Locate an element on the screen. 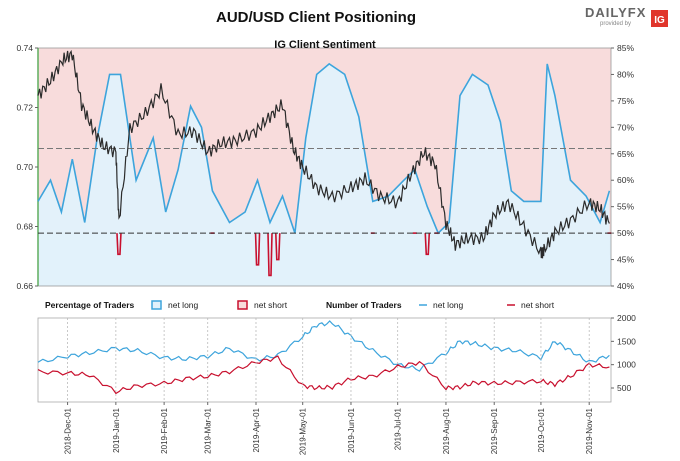 The height and width of the screenshot is (461, 680). x-tick-label: 2019-Aug-01 is located at coordinates (446, 430).